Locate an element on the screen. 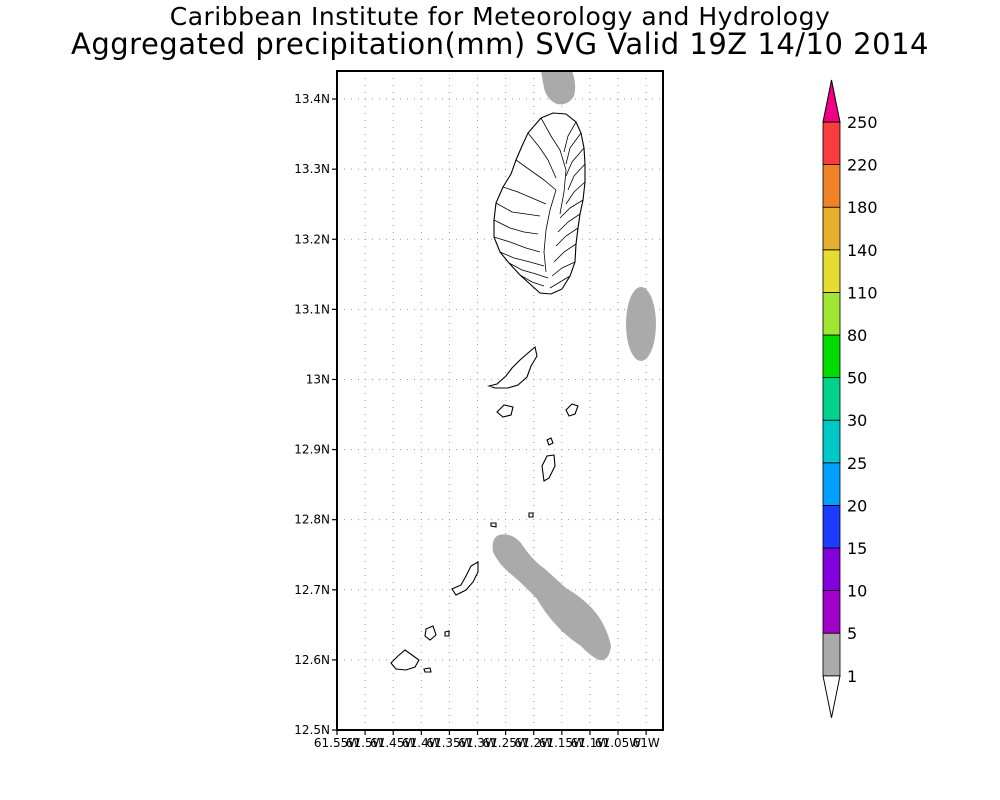 This screenshot has height=800, width=1000. lon-label: 61.4W is located at coordinates (421, 743).